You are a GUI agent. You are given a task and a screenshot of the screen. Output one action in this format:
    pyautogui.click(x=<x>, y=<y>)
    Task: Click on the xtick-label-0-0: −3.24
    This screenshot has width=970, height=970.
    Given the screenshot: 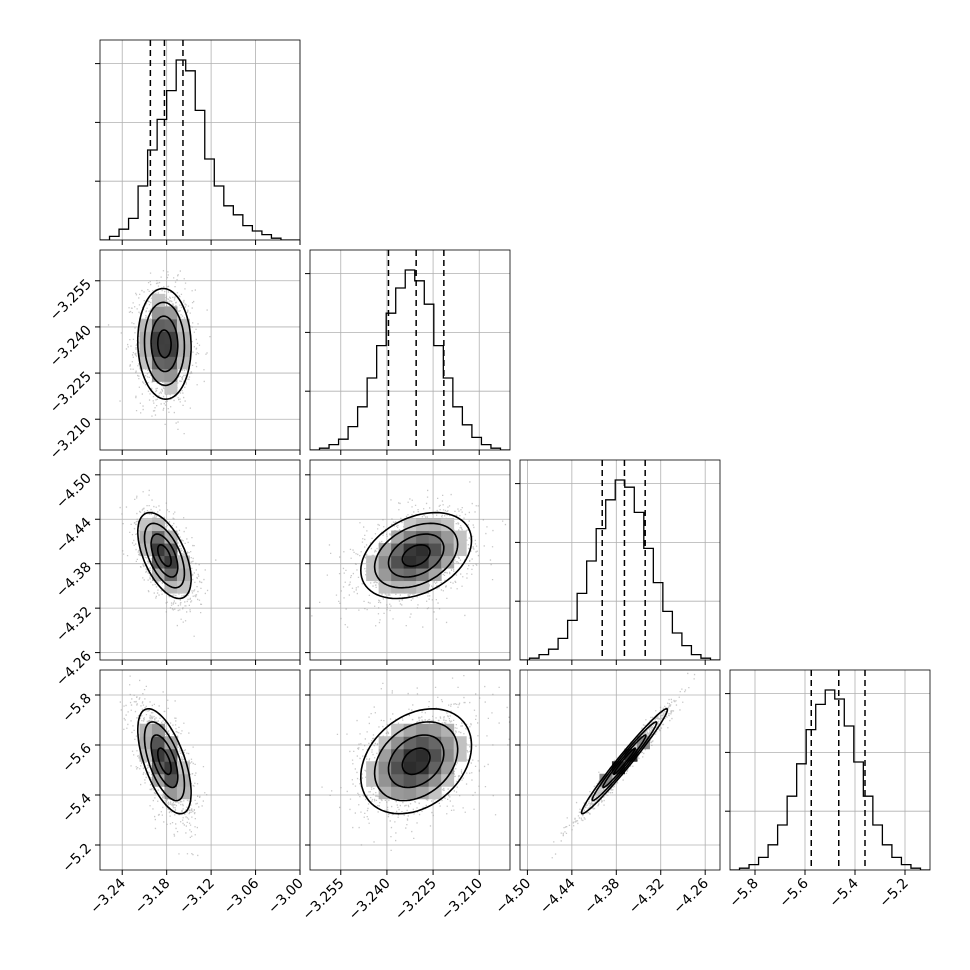 What is the action you would take?
    pyautogui.click(x=108, y=896)
    